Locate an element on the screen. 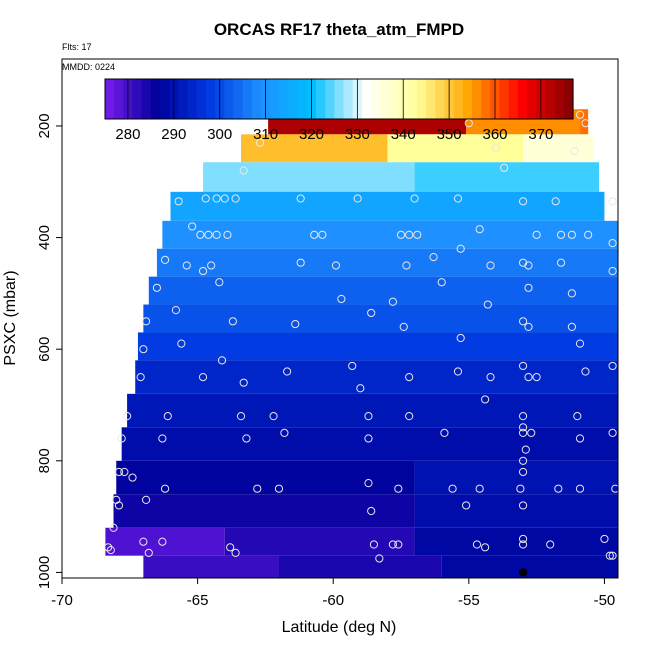  y-tick-label: 600 is located at coordinates (44, 349).